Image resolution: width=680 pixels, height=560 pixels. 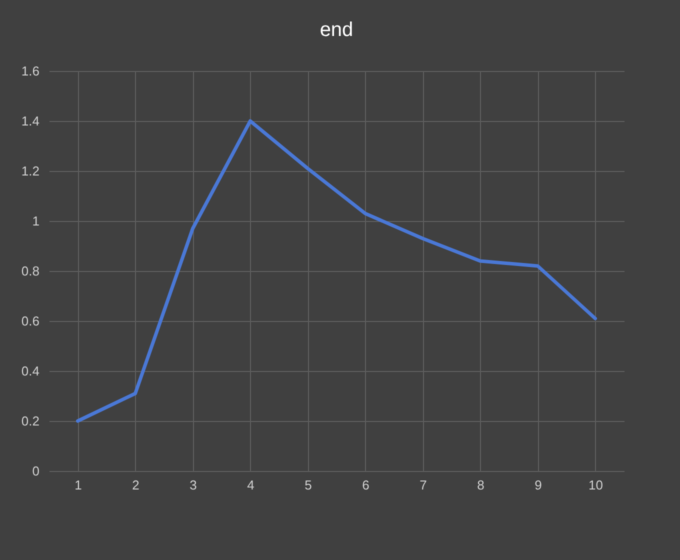 What do you see at coordinates (30, 171) in the screenshot?
I see `y-tick-label: 1.2` at bounding box center [30, 171].